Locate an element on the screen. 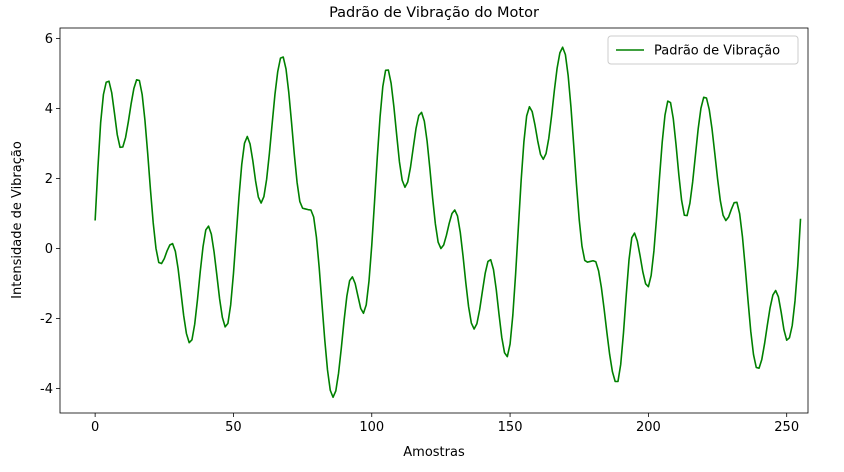  legend-label: Padrão de Vibração is located at coordinates (717, 51).